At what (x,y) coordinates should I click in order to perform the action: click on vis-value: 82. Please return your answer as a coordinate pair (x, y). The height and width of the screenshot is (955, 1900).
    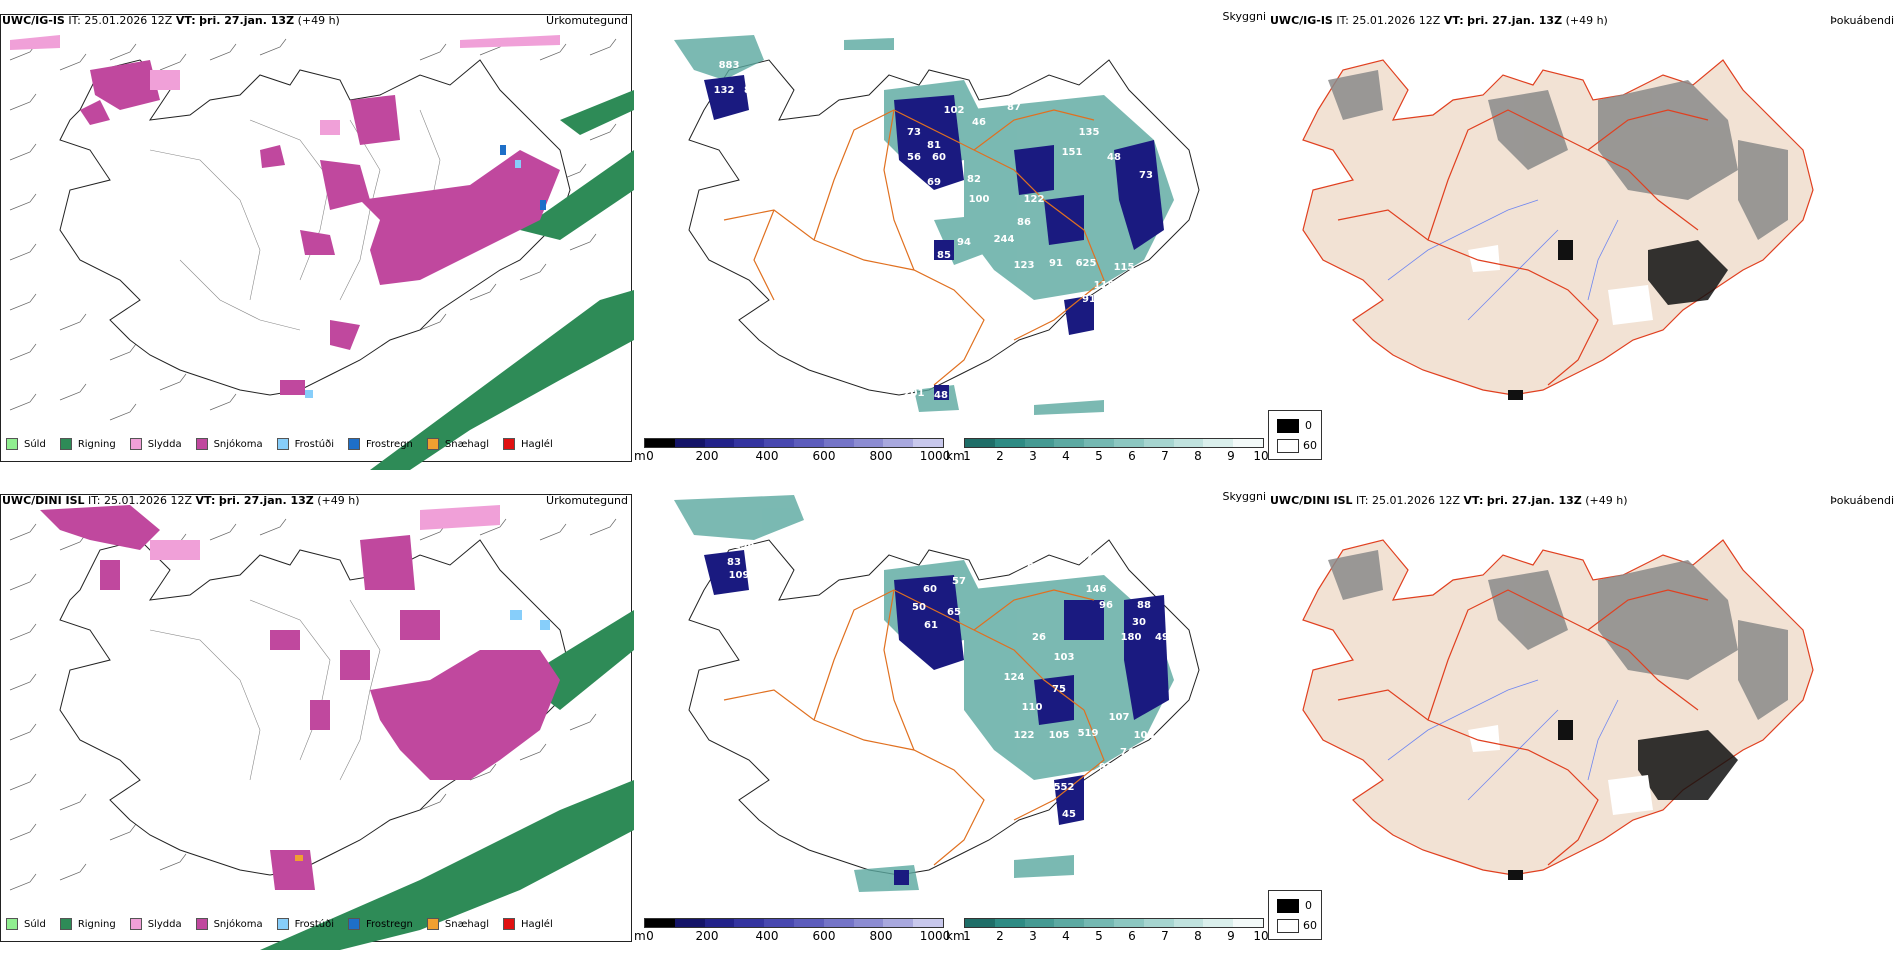
    Looking at the image, I should click on (754, 75).